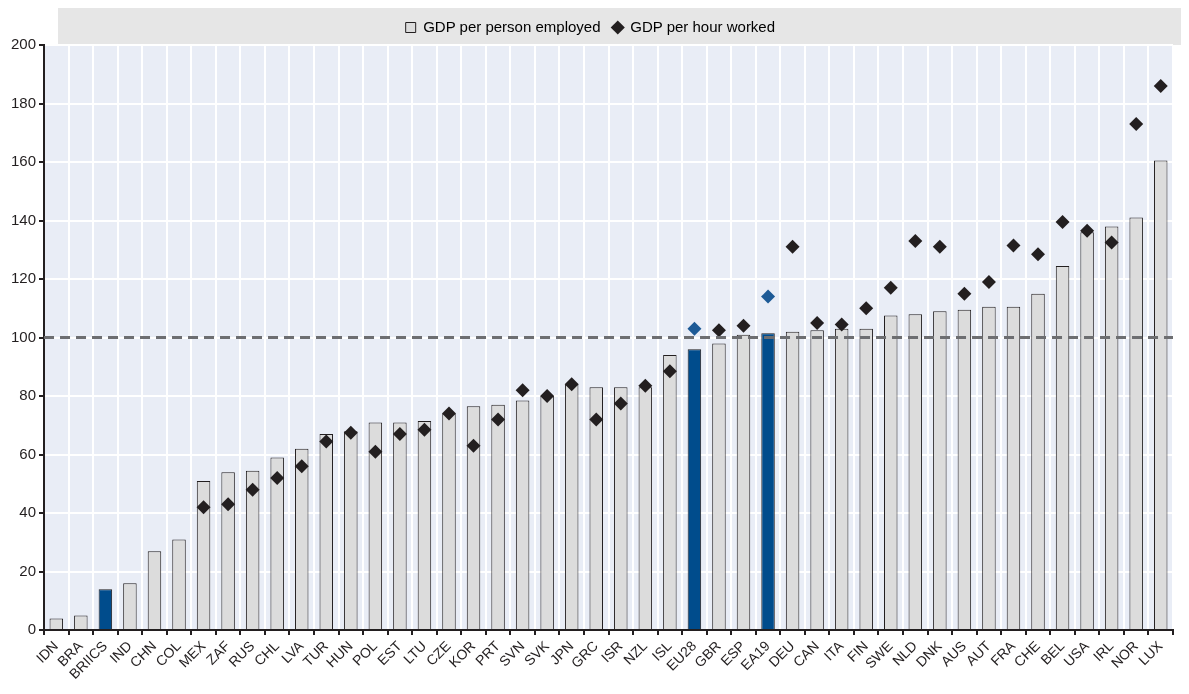 The width and height of the screenshot is (1189, 694). I want to click on legend-label: GDP per hour worked, so click(703, 26).